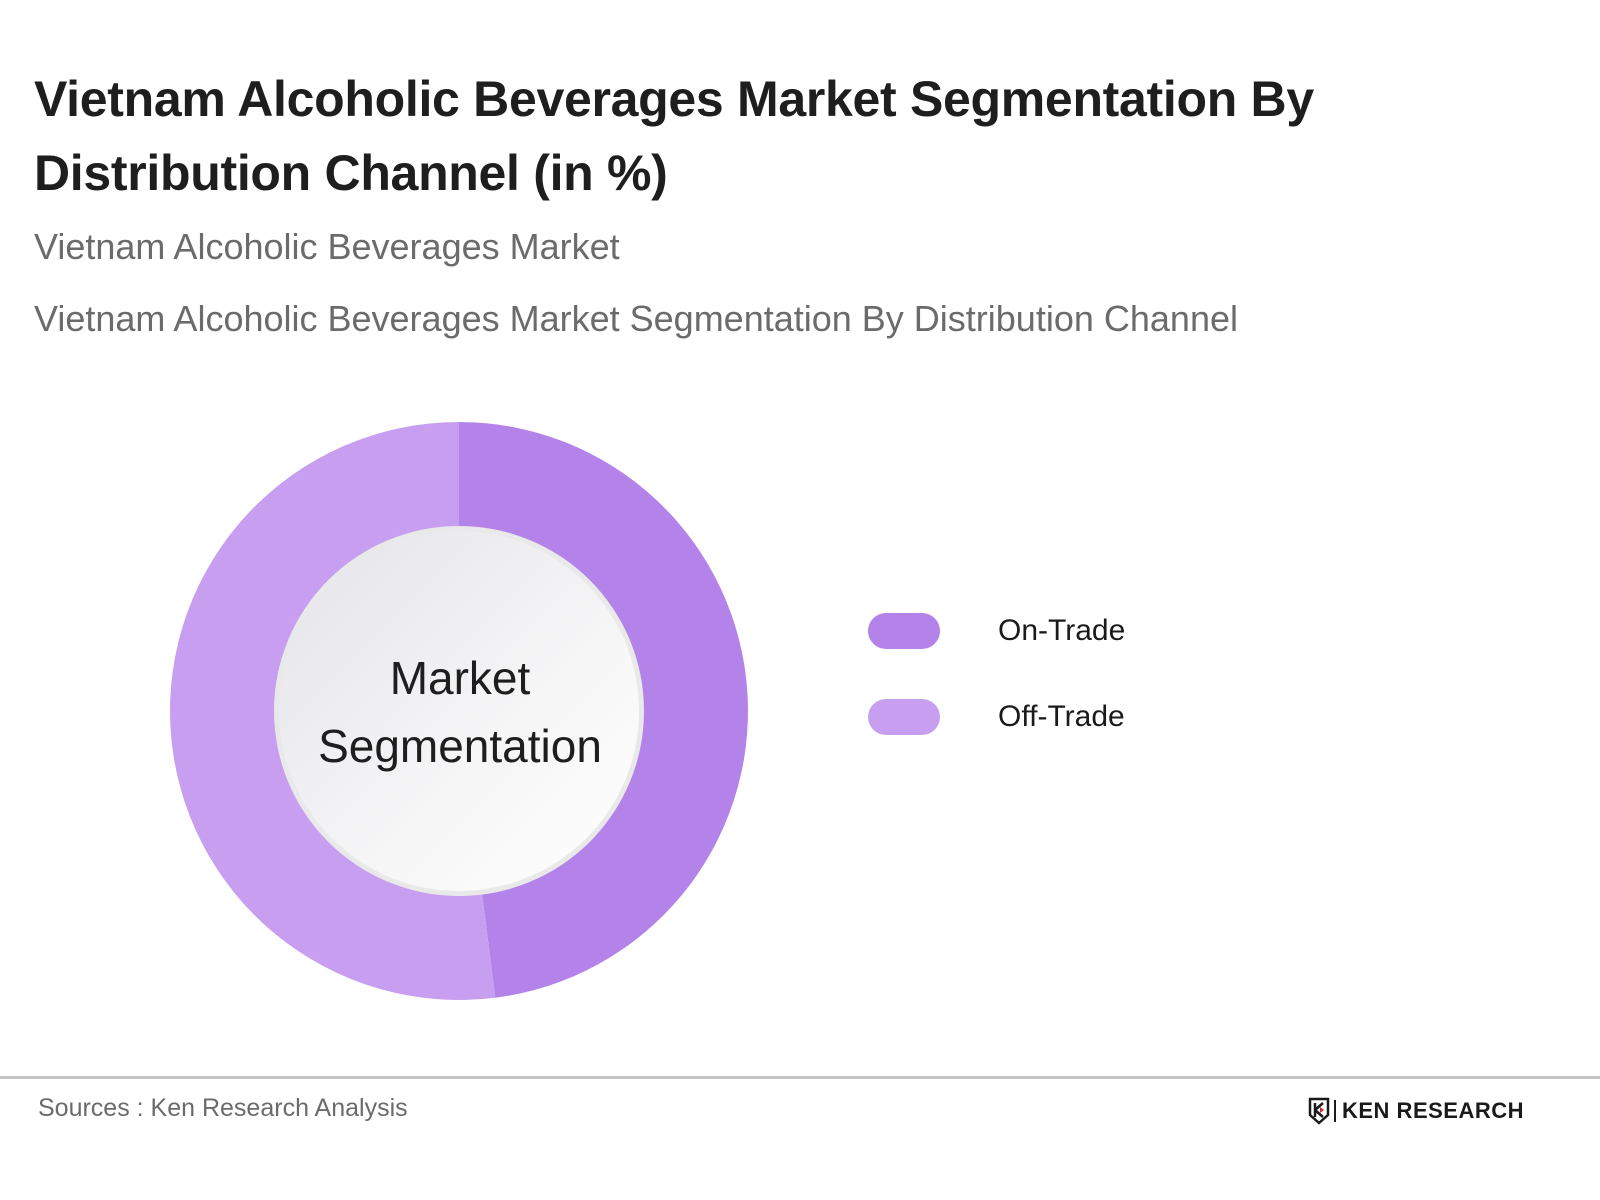 The height and width of the screenshot is (1200, 1600). I want to click on brand-separator, so click(1335, 1111).